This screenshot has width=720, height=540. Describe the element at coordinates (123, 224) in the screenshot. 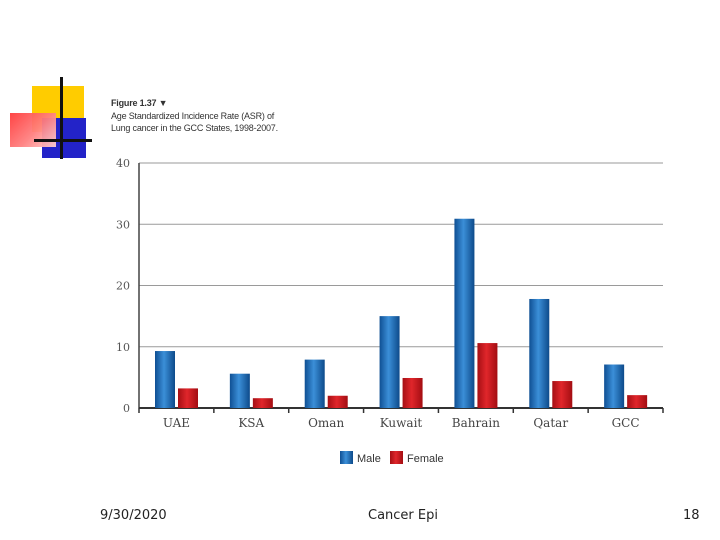

I see `y-tick-label: 30` at that location.